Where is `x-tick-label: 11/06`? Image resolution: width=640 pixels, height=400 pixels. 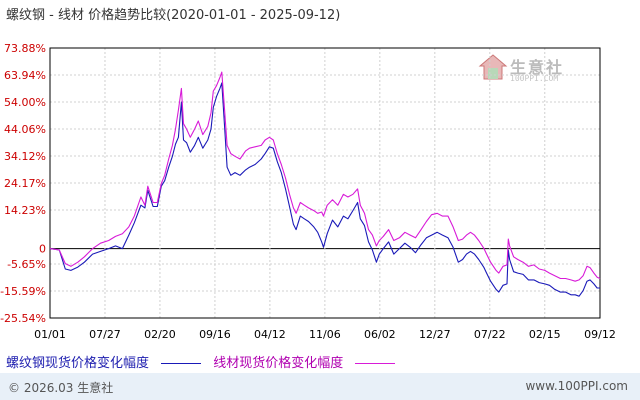
x-tick-label: 11/06 is located at coordinates (325, 334).